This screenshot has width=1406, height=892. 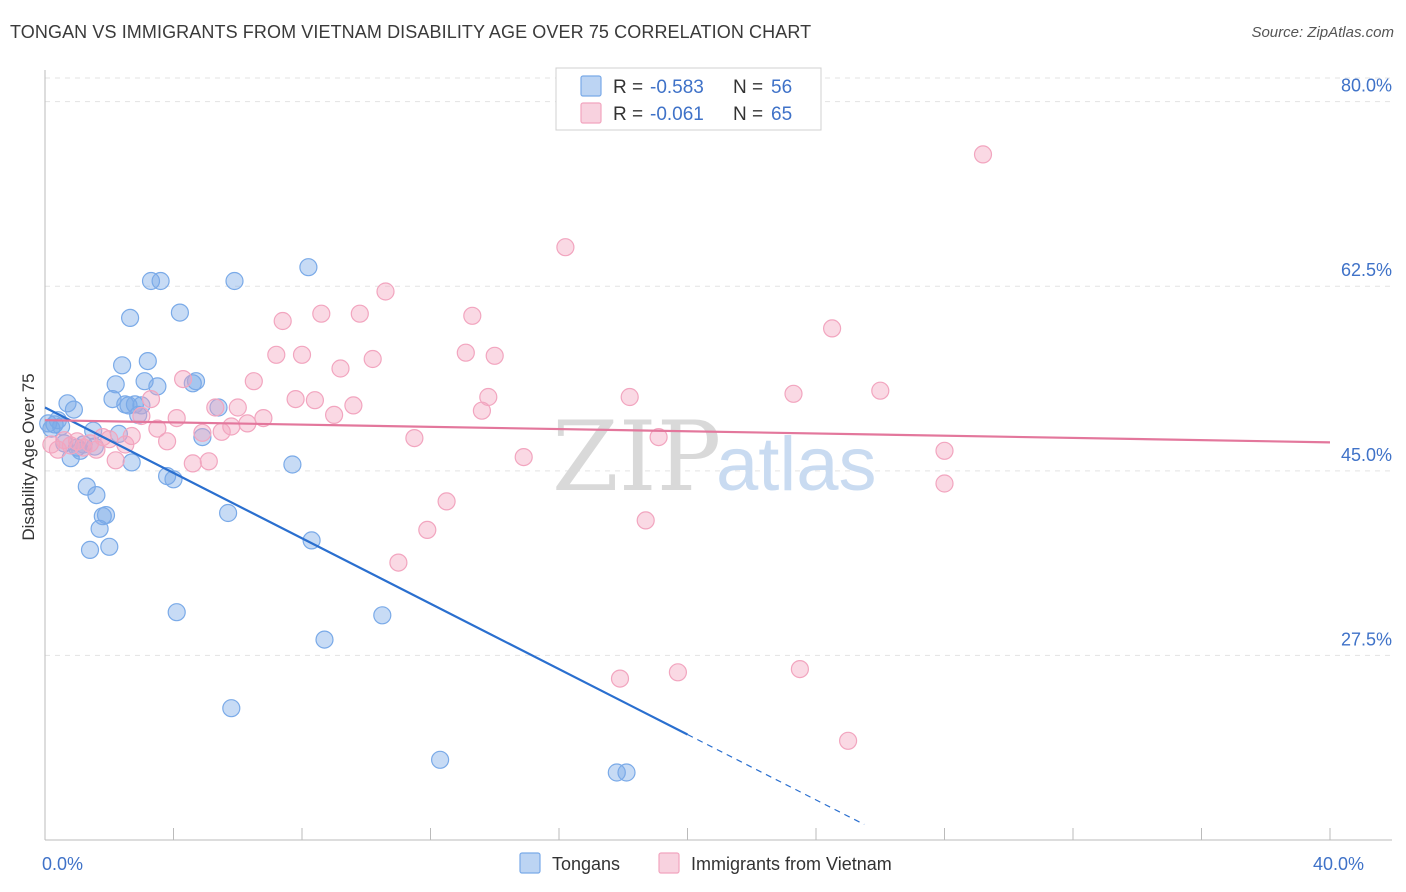 What do you see at coordinates (1366, 639) in the screenshot?
I see `y-tick-label: 27.5%` at bounding box center [1366, 639].